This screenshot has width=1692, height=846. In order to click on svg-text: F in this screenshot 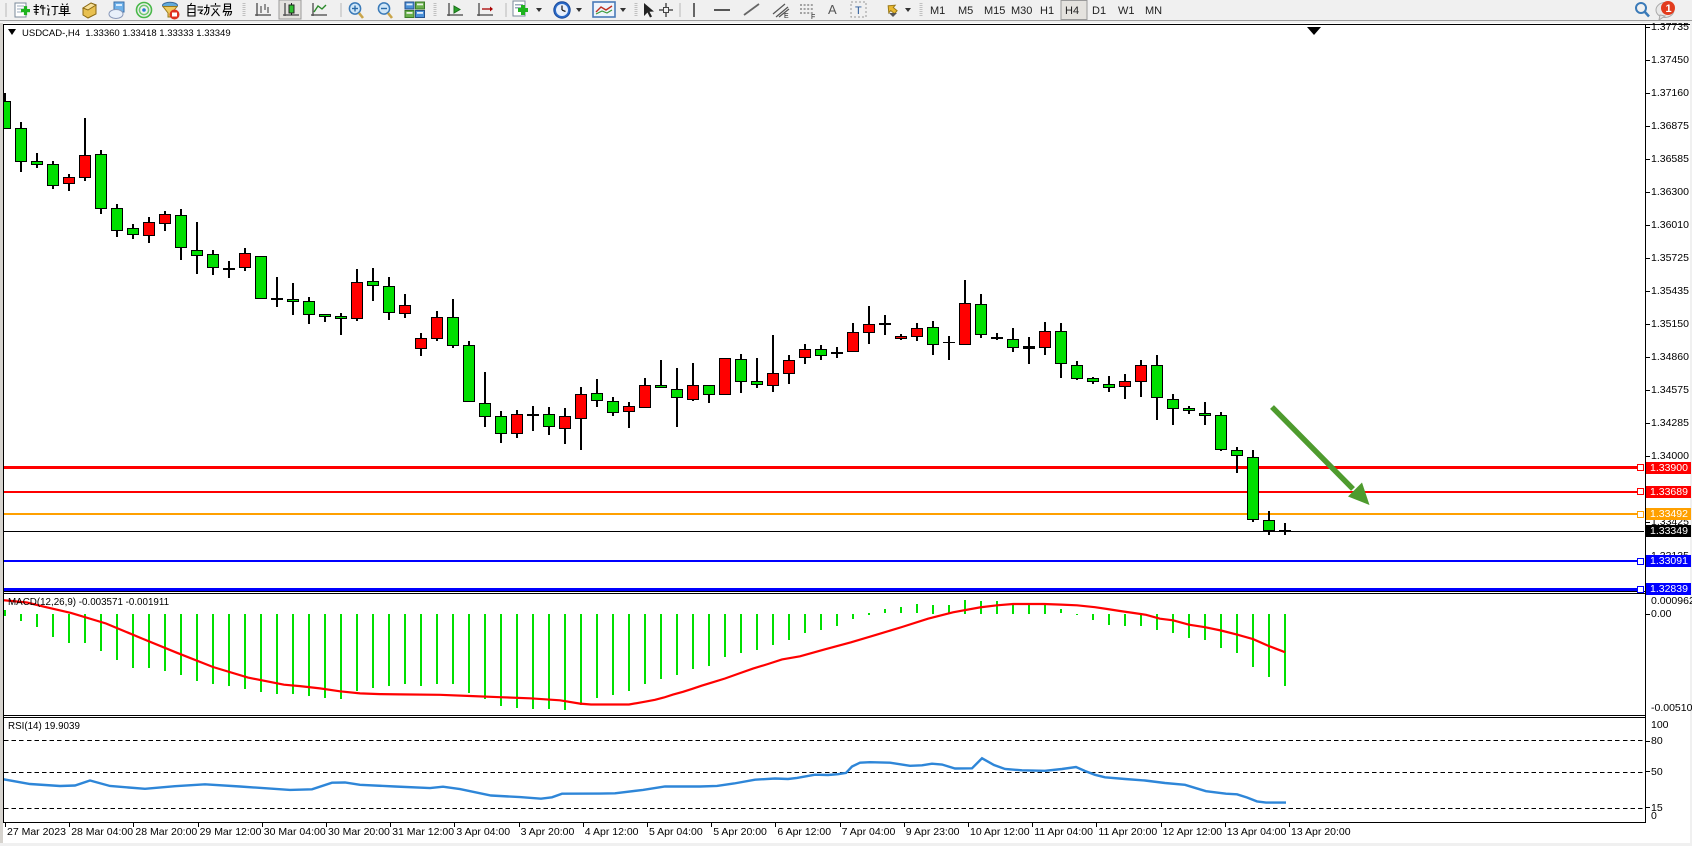, I will do `click(813, 17)`.